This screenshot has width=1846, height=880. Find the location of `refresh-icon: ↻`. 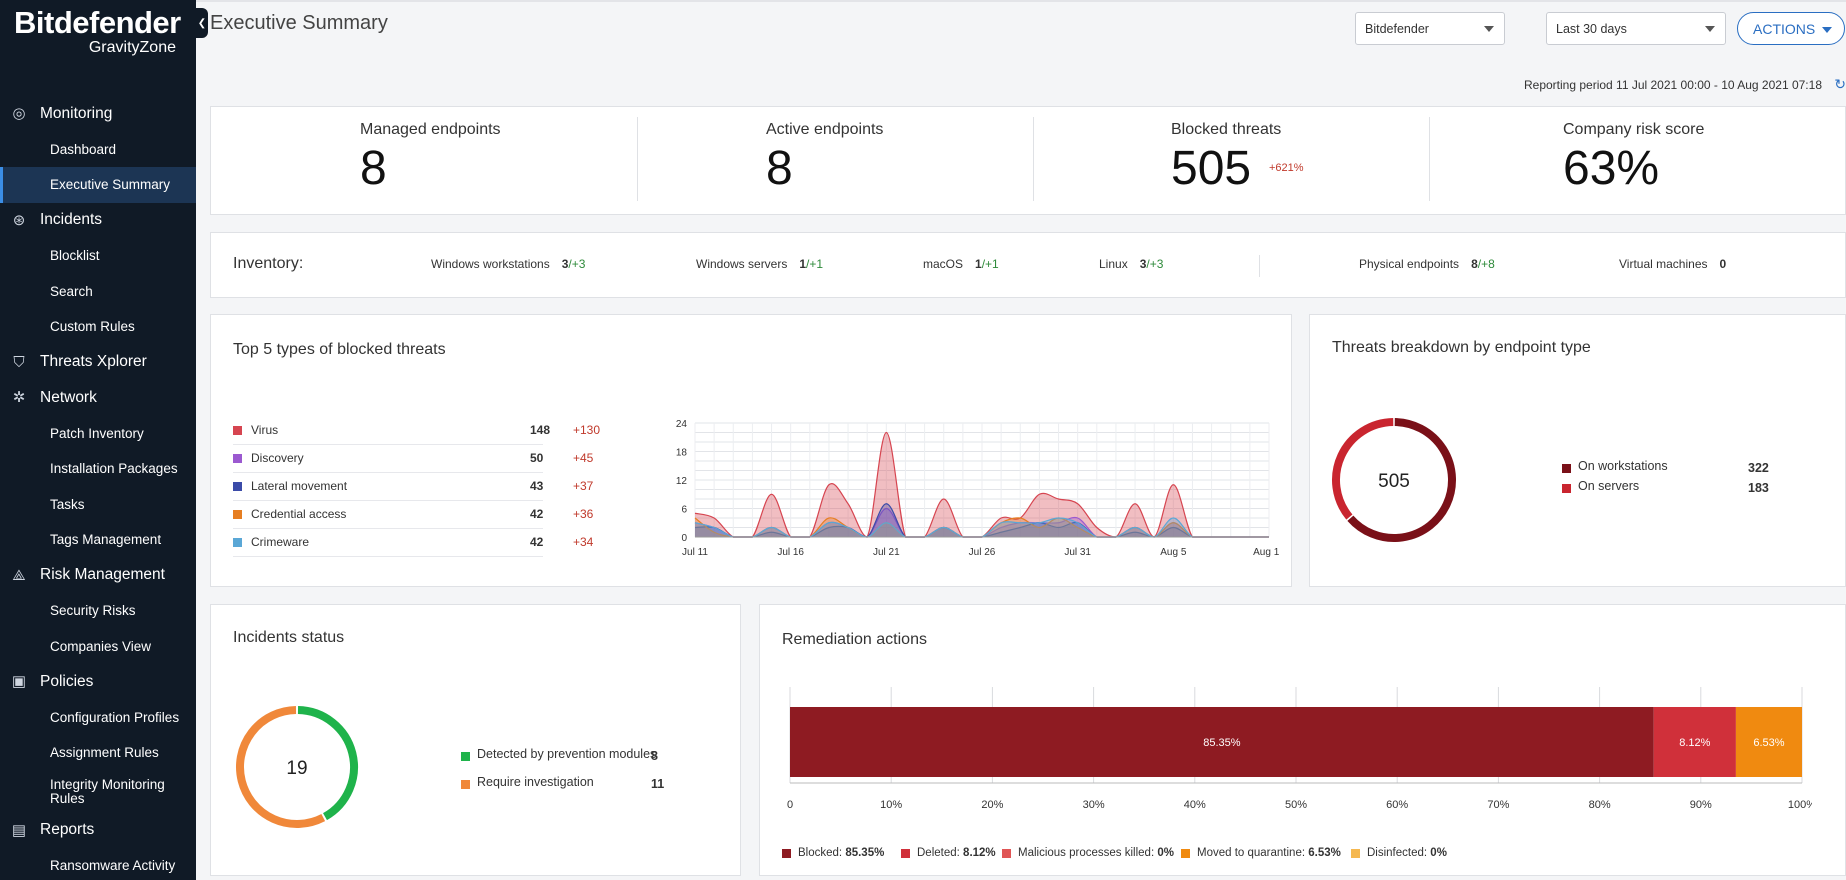

refresh-icon: ↻ is located at coordinates (1840, 84).